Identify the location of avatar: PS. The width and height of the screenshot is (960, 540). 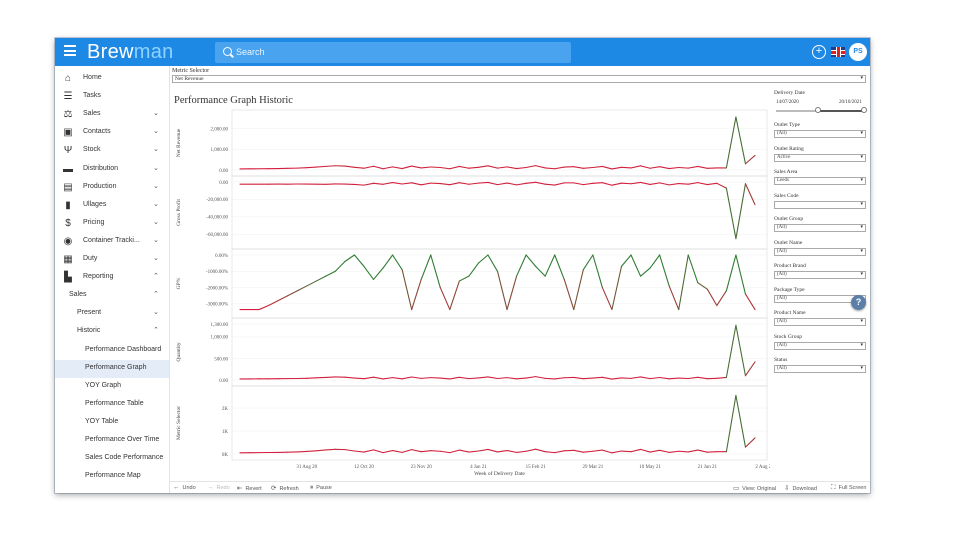
(858, 52).